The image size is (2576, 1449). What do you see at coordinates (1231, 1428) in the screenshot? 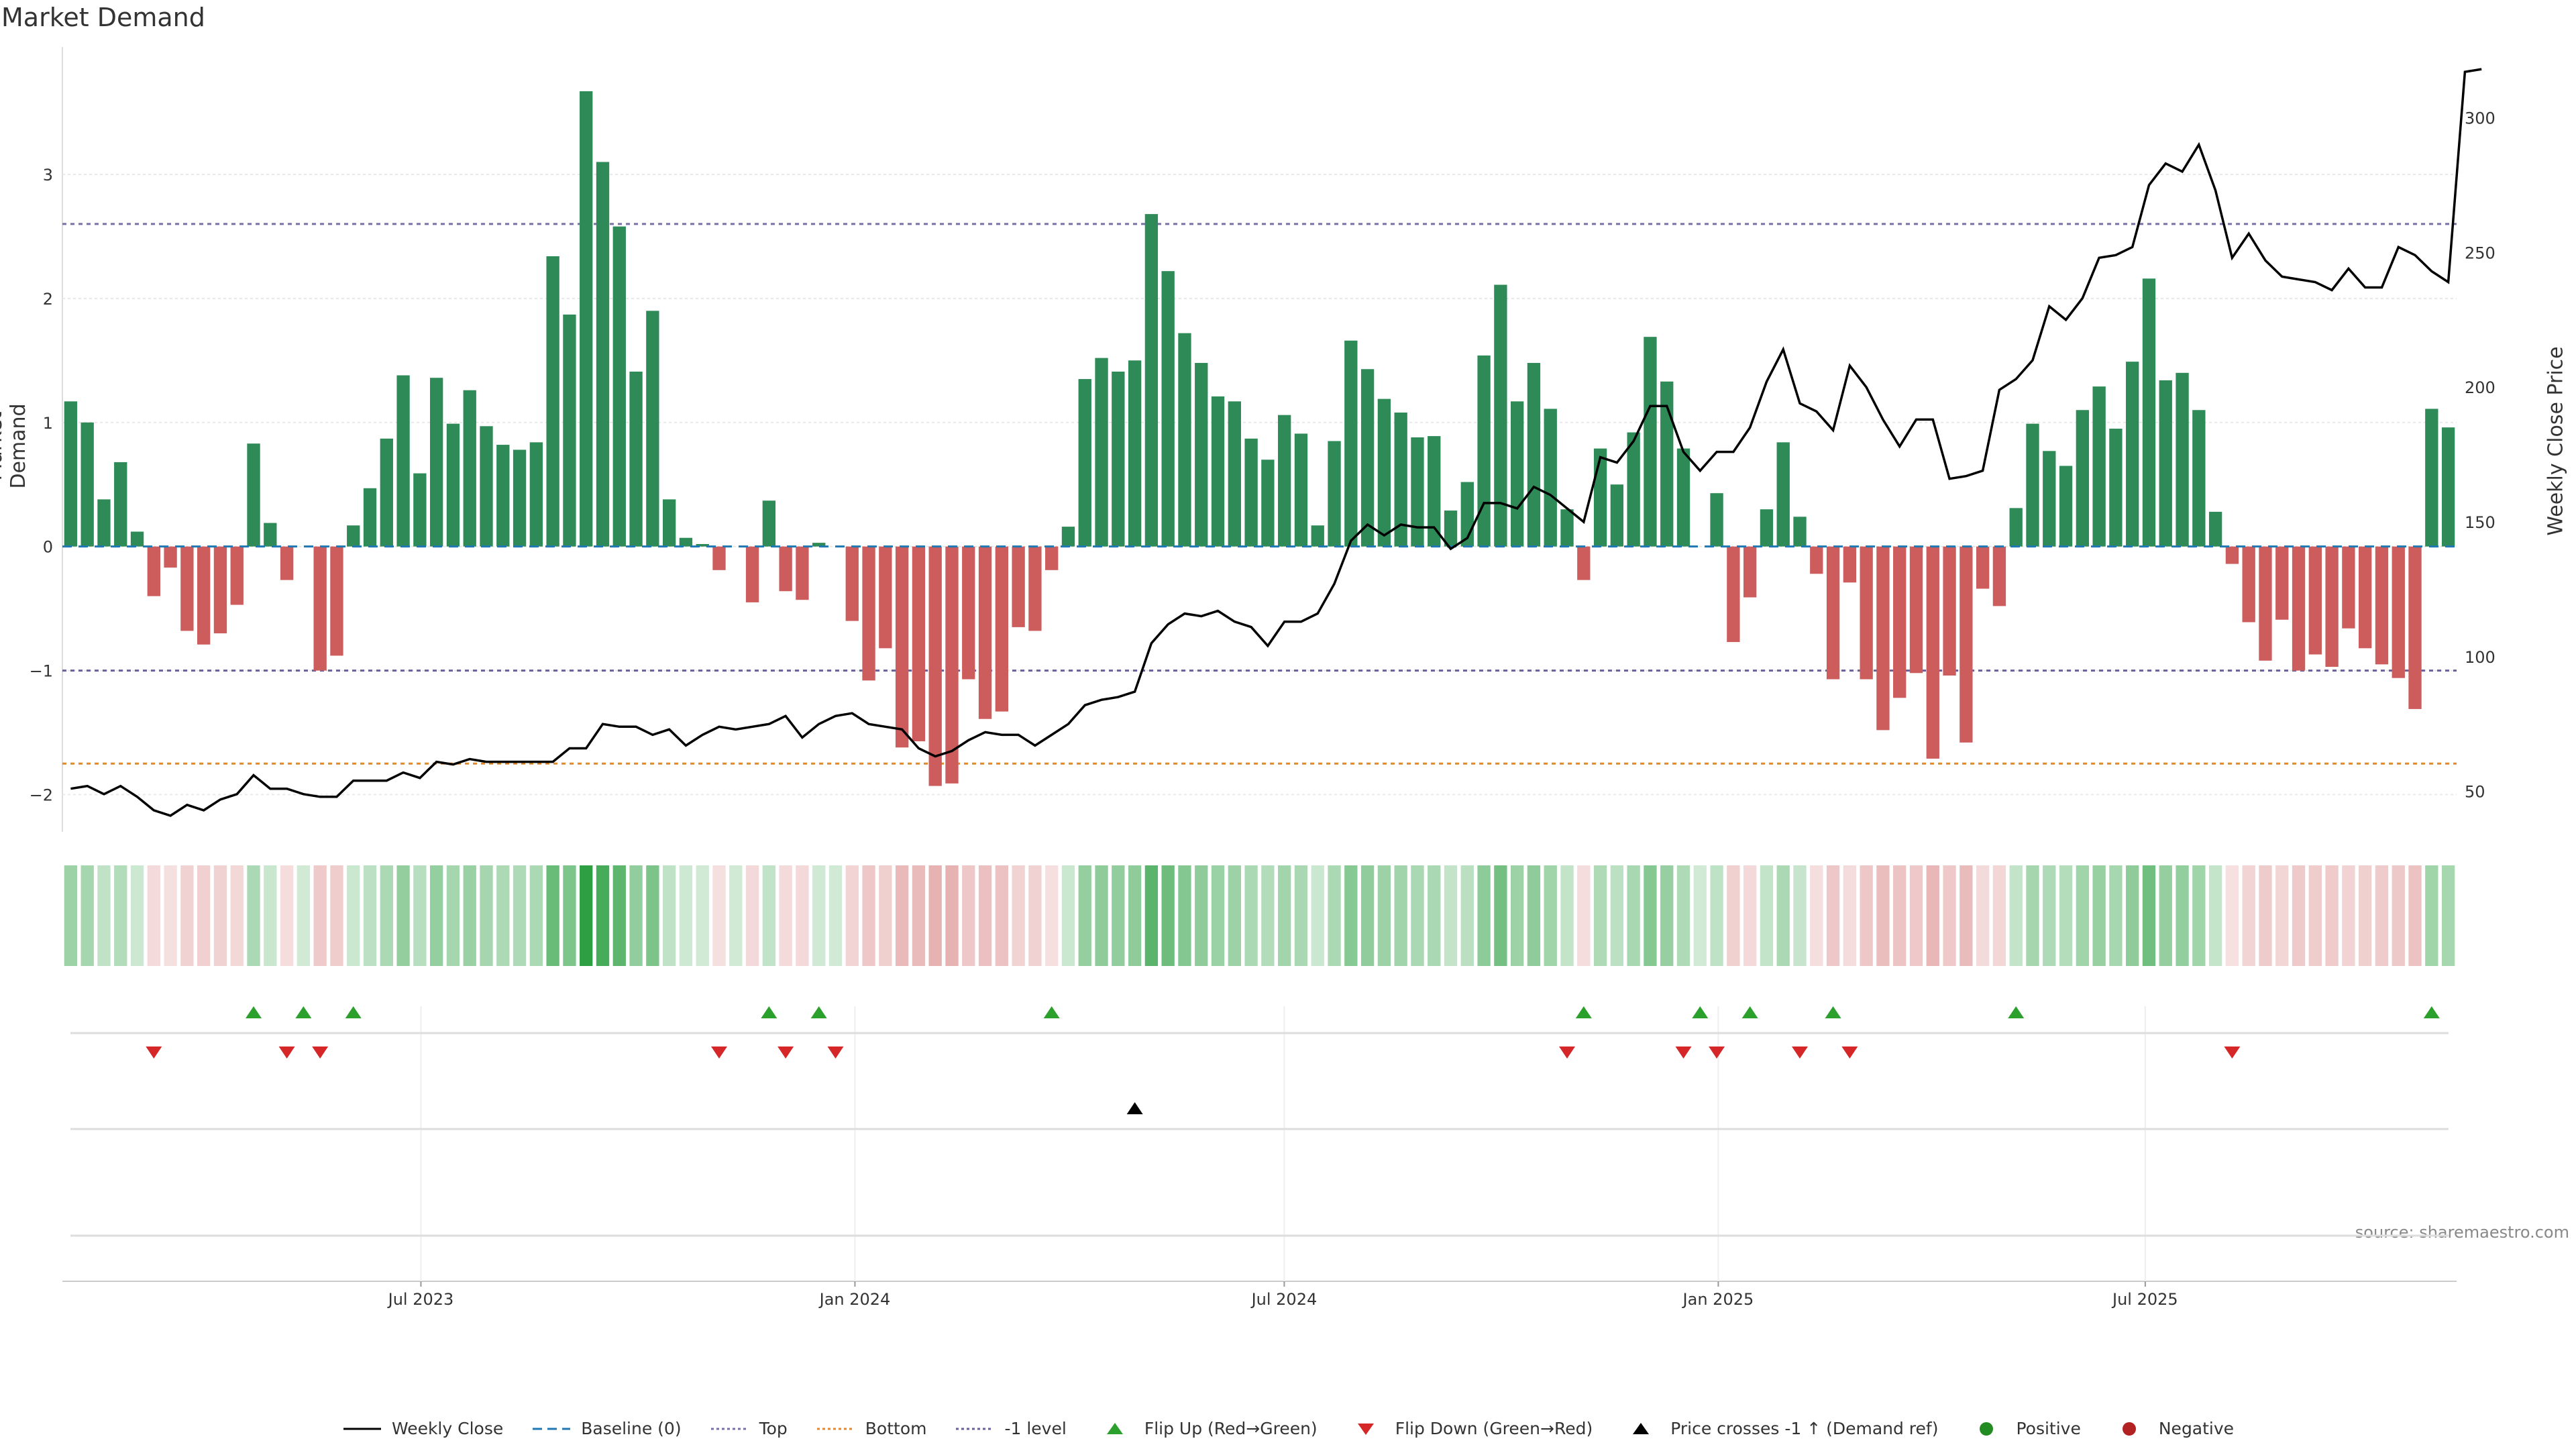
I see `legend-label: Flip Up (Red→Green)` at bounding box center [1231, 1428].